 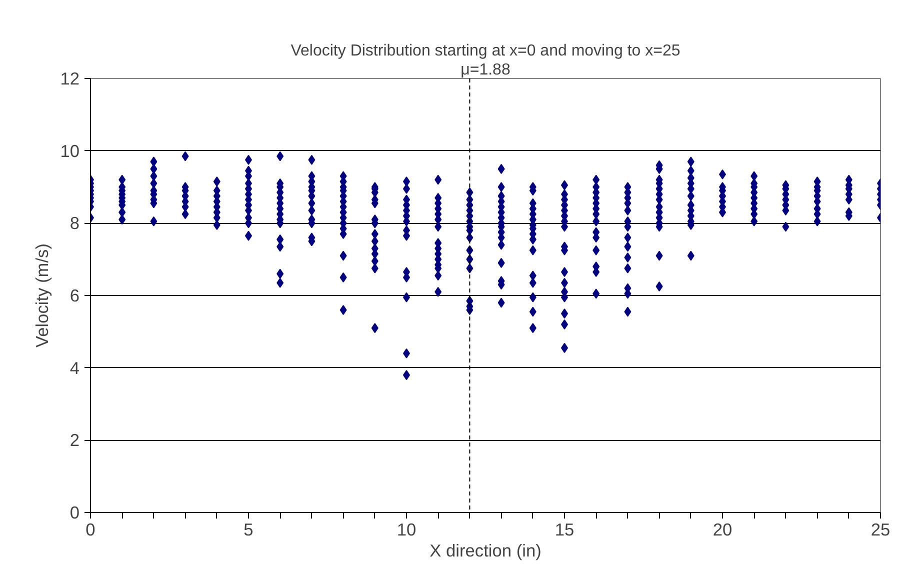 What do you see at coordinates (75, 223) in the screenshot?
I see `y-tick-label: 8` at bounding box center [75, 223].